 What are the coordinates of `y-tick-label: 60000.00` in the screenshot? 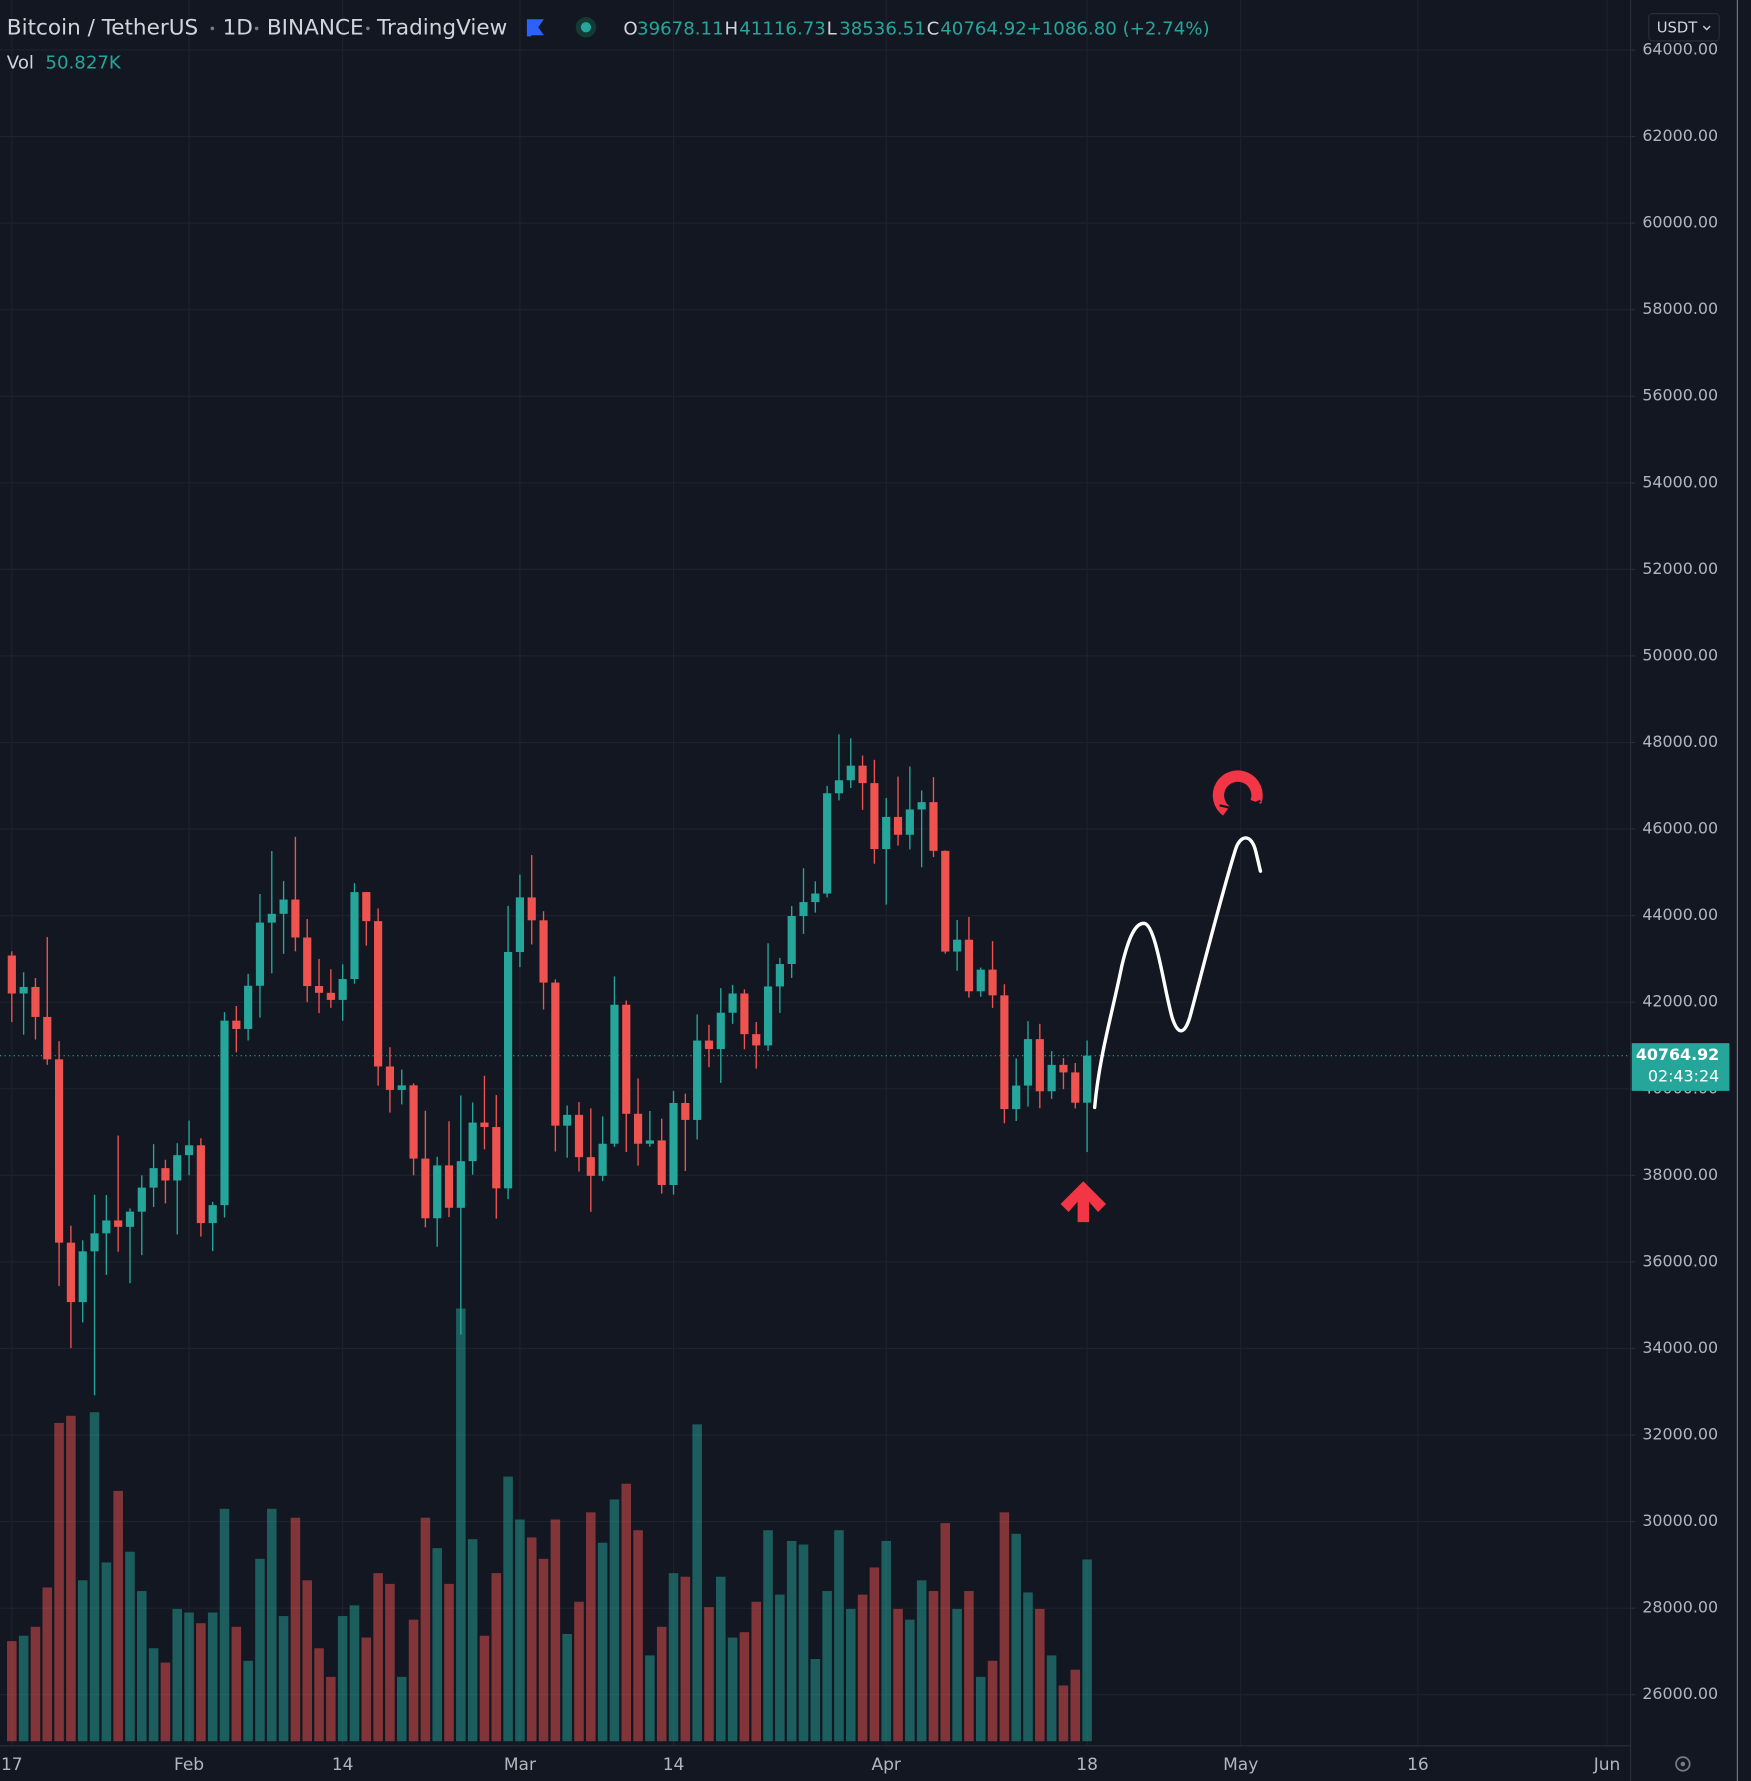 It's located at (1680, 222).